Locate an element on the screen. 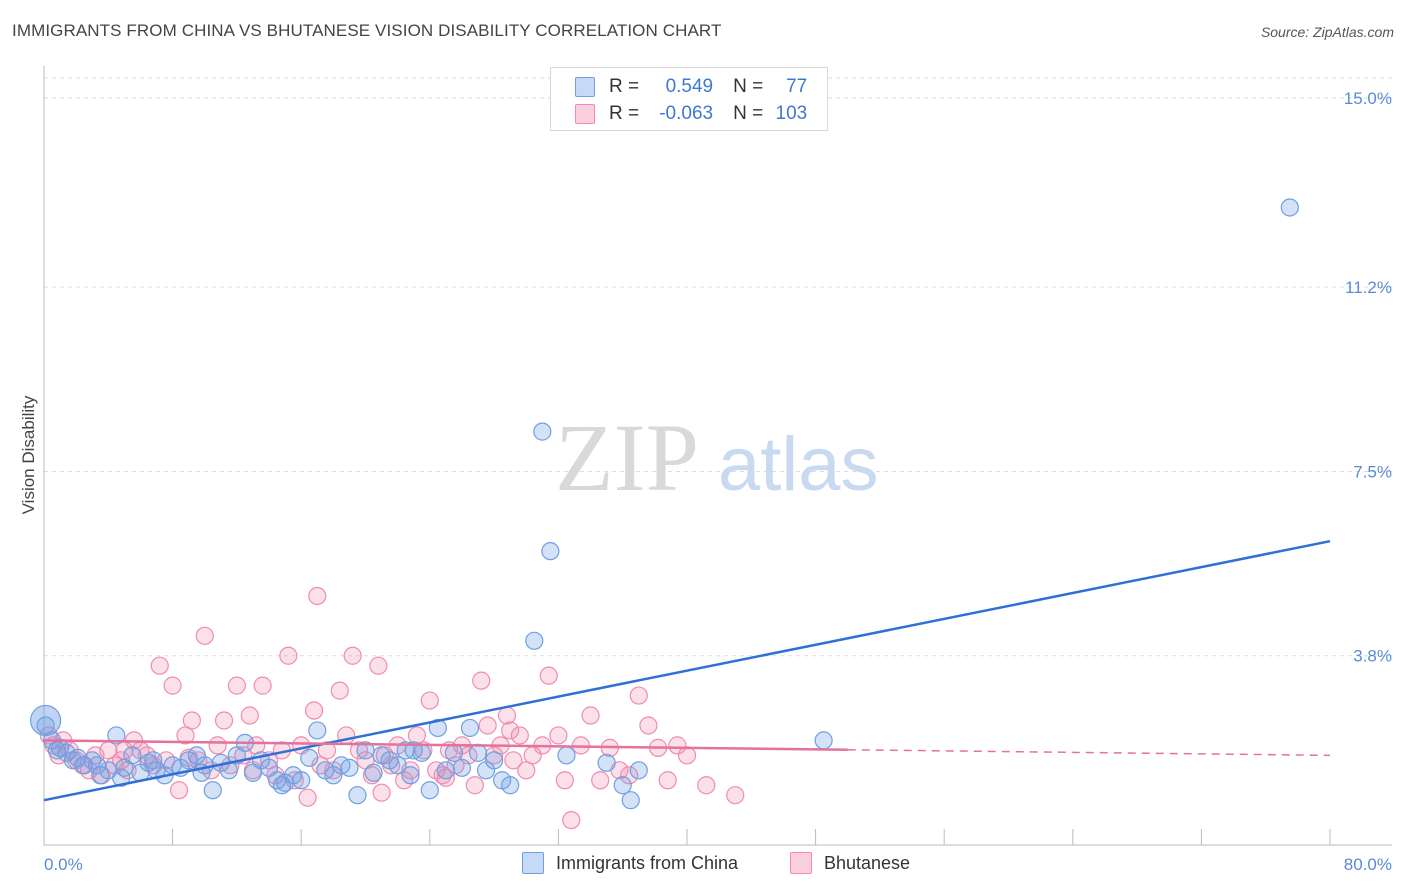 Image resolution: width=1406 pixels, height=892 pixels. bottom-legend-china: Immigrants from China is located at coordinates (630, 863).